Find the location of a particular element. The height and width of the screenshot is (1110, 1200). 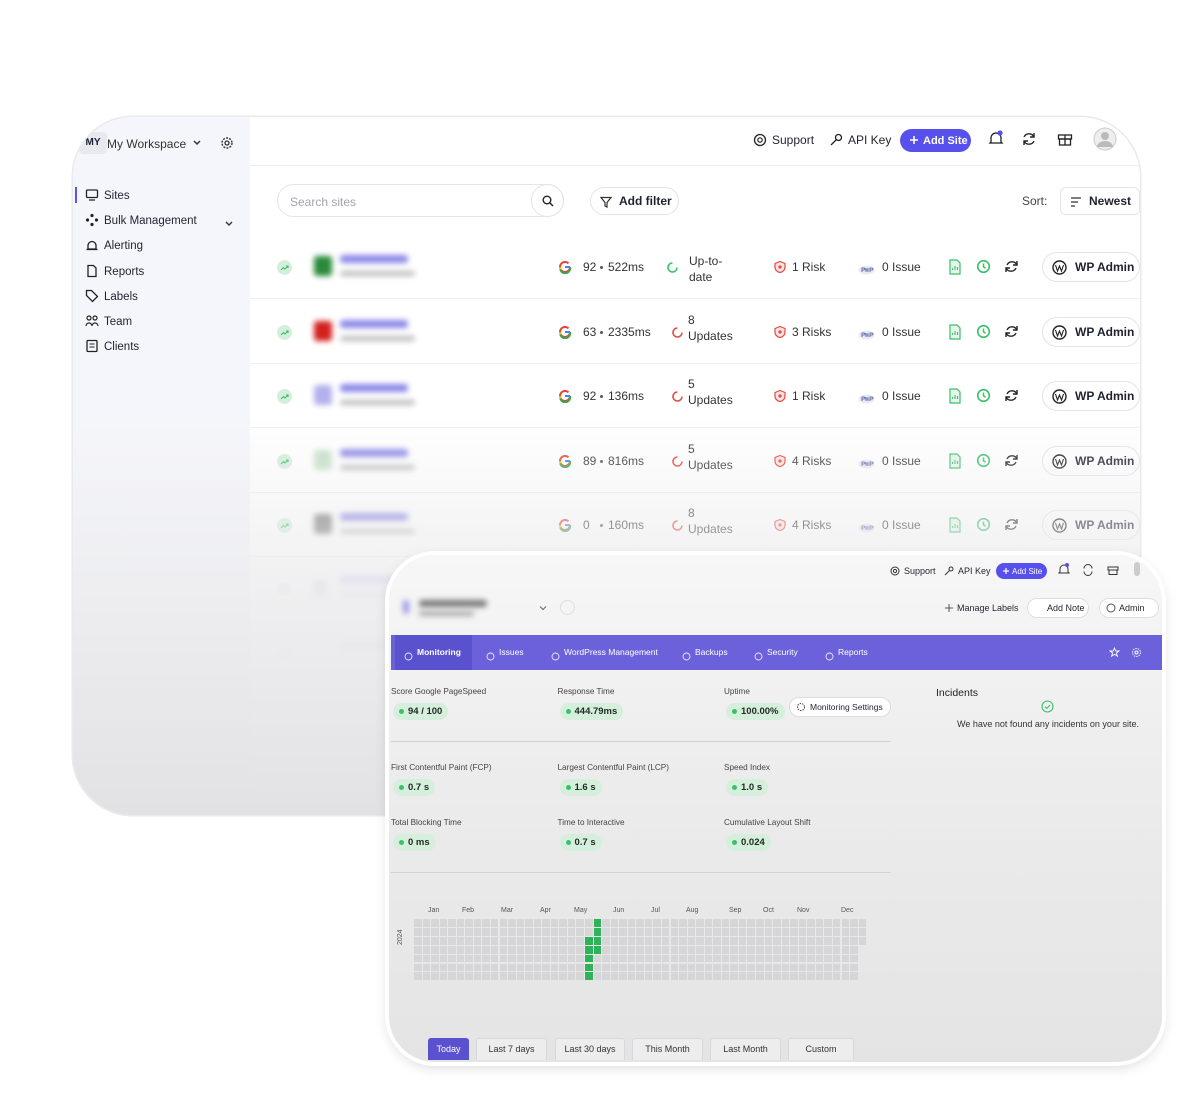

add-note-button: Add Note is located at coordinates (1058, 608).